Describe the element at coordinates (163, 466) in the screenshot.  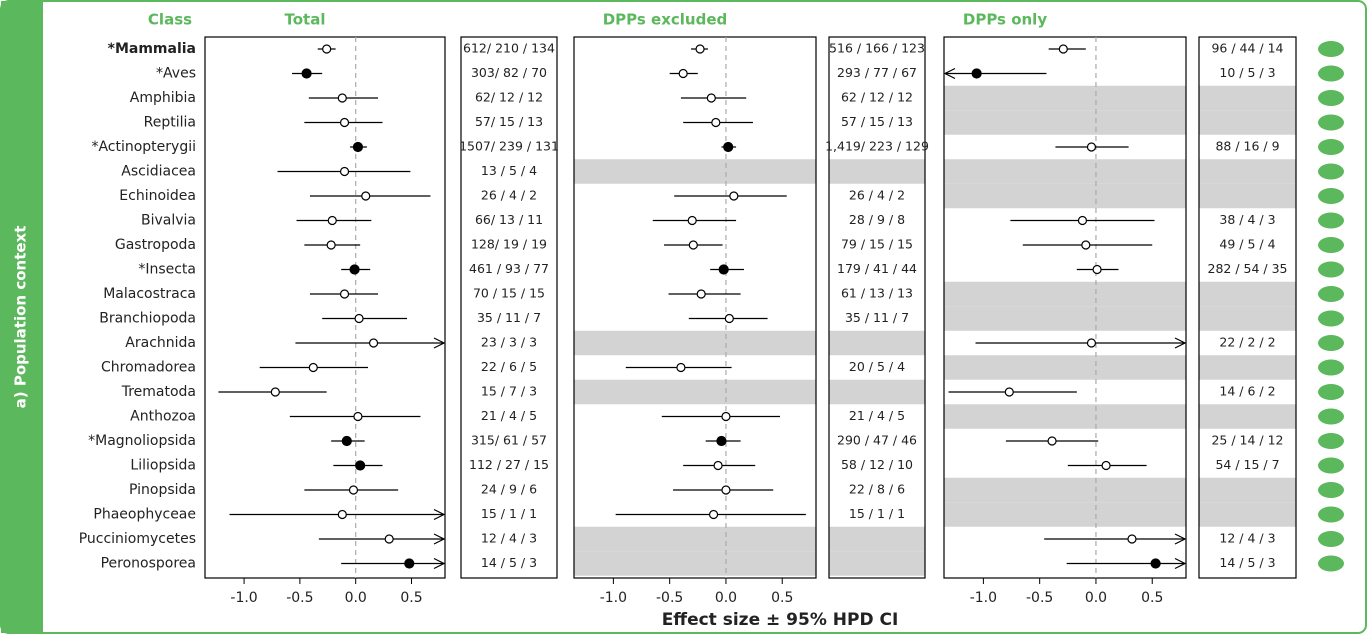
I see `category-label: Liliopsida` at that location.